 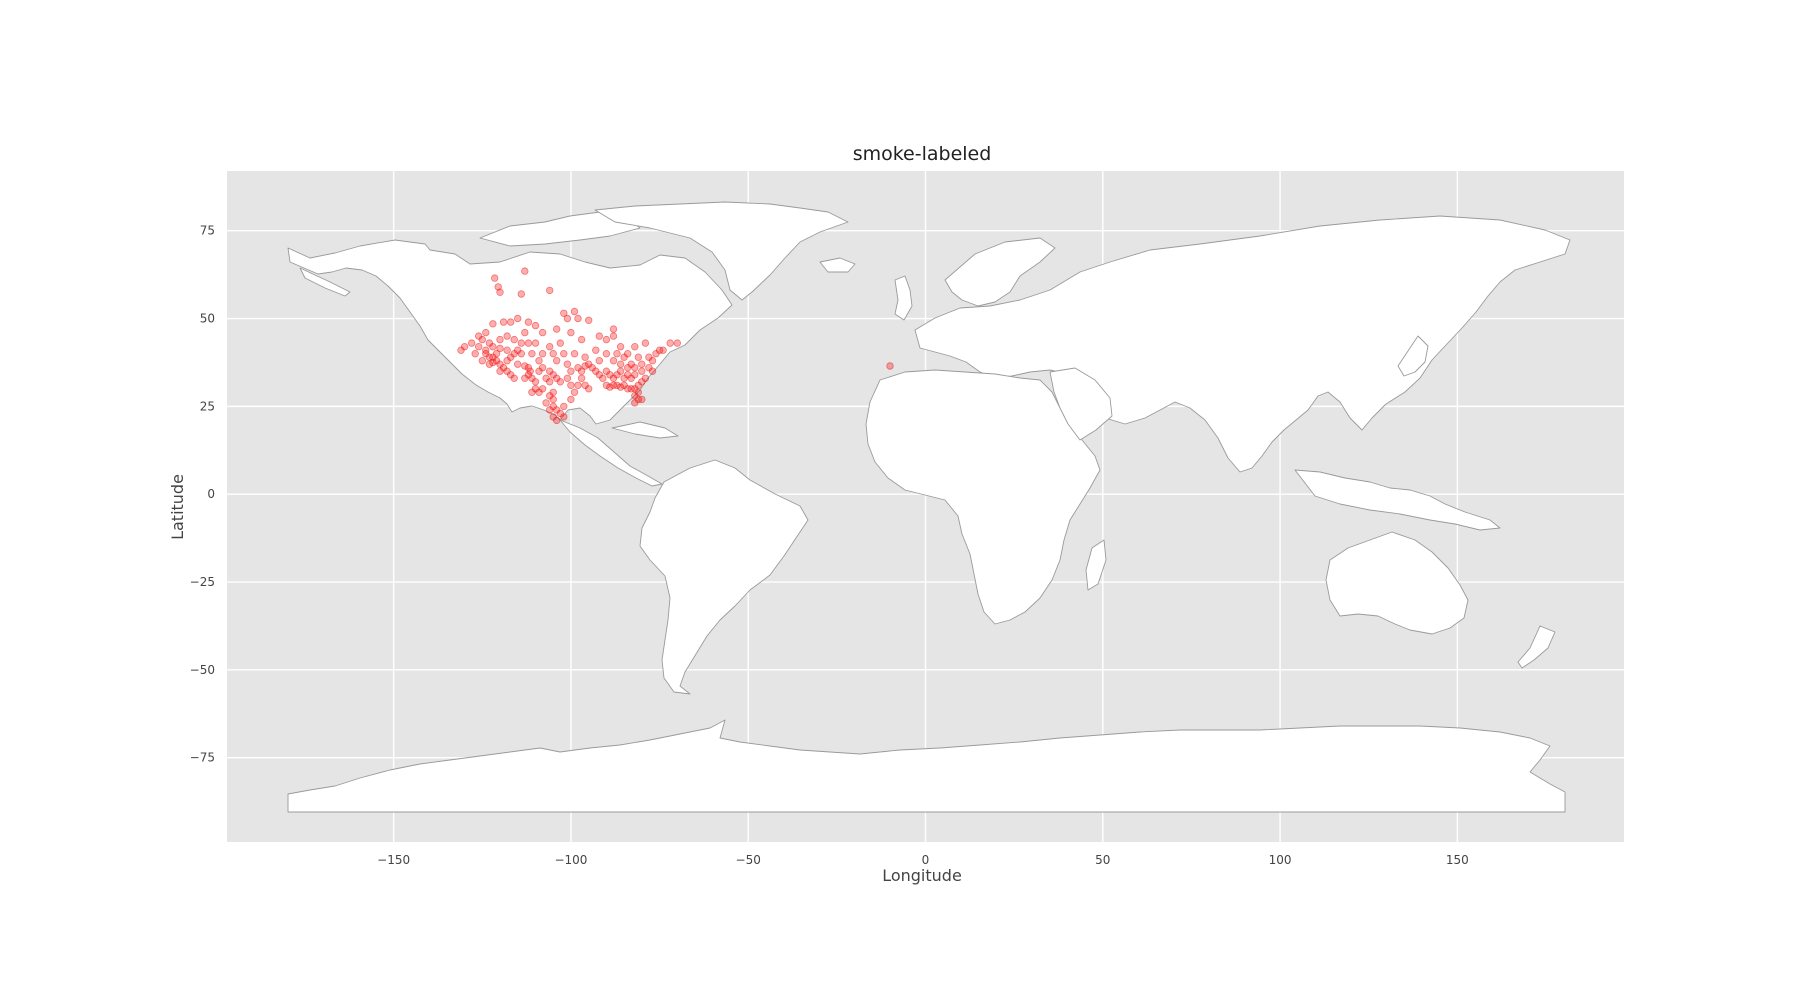 I want to click on y-tick-labels: 75 50 25 0 −25 −50 −75, so click(x=202, y=494).